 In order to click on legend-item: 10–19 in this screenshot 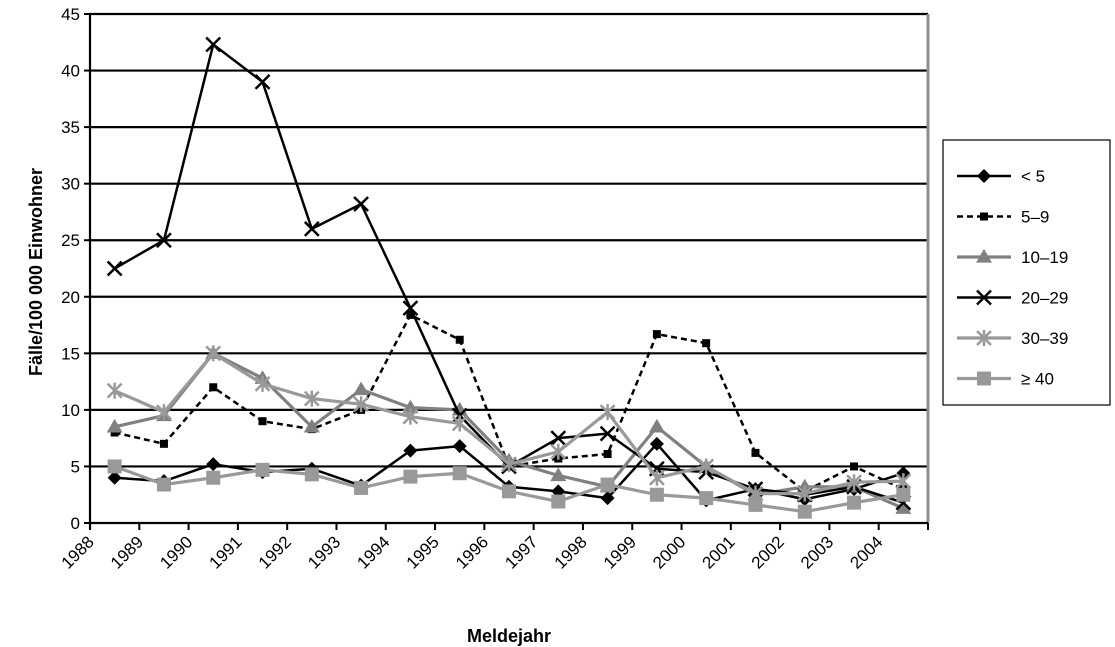, I will do `click(1012, 257)`.